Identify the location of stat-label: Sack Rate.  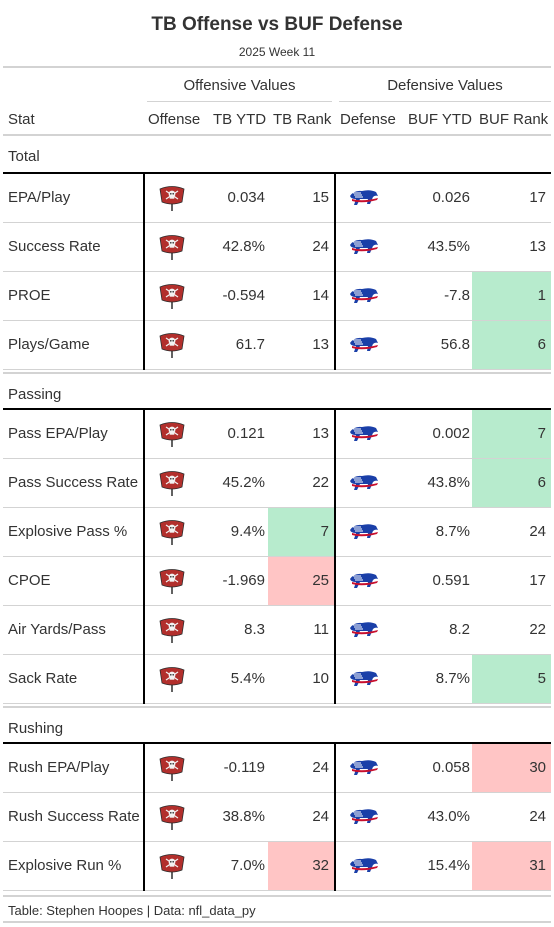
(43, 678).